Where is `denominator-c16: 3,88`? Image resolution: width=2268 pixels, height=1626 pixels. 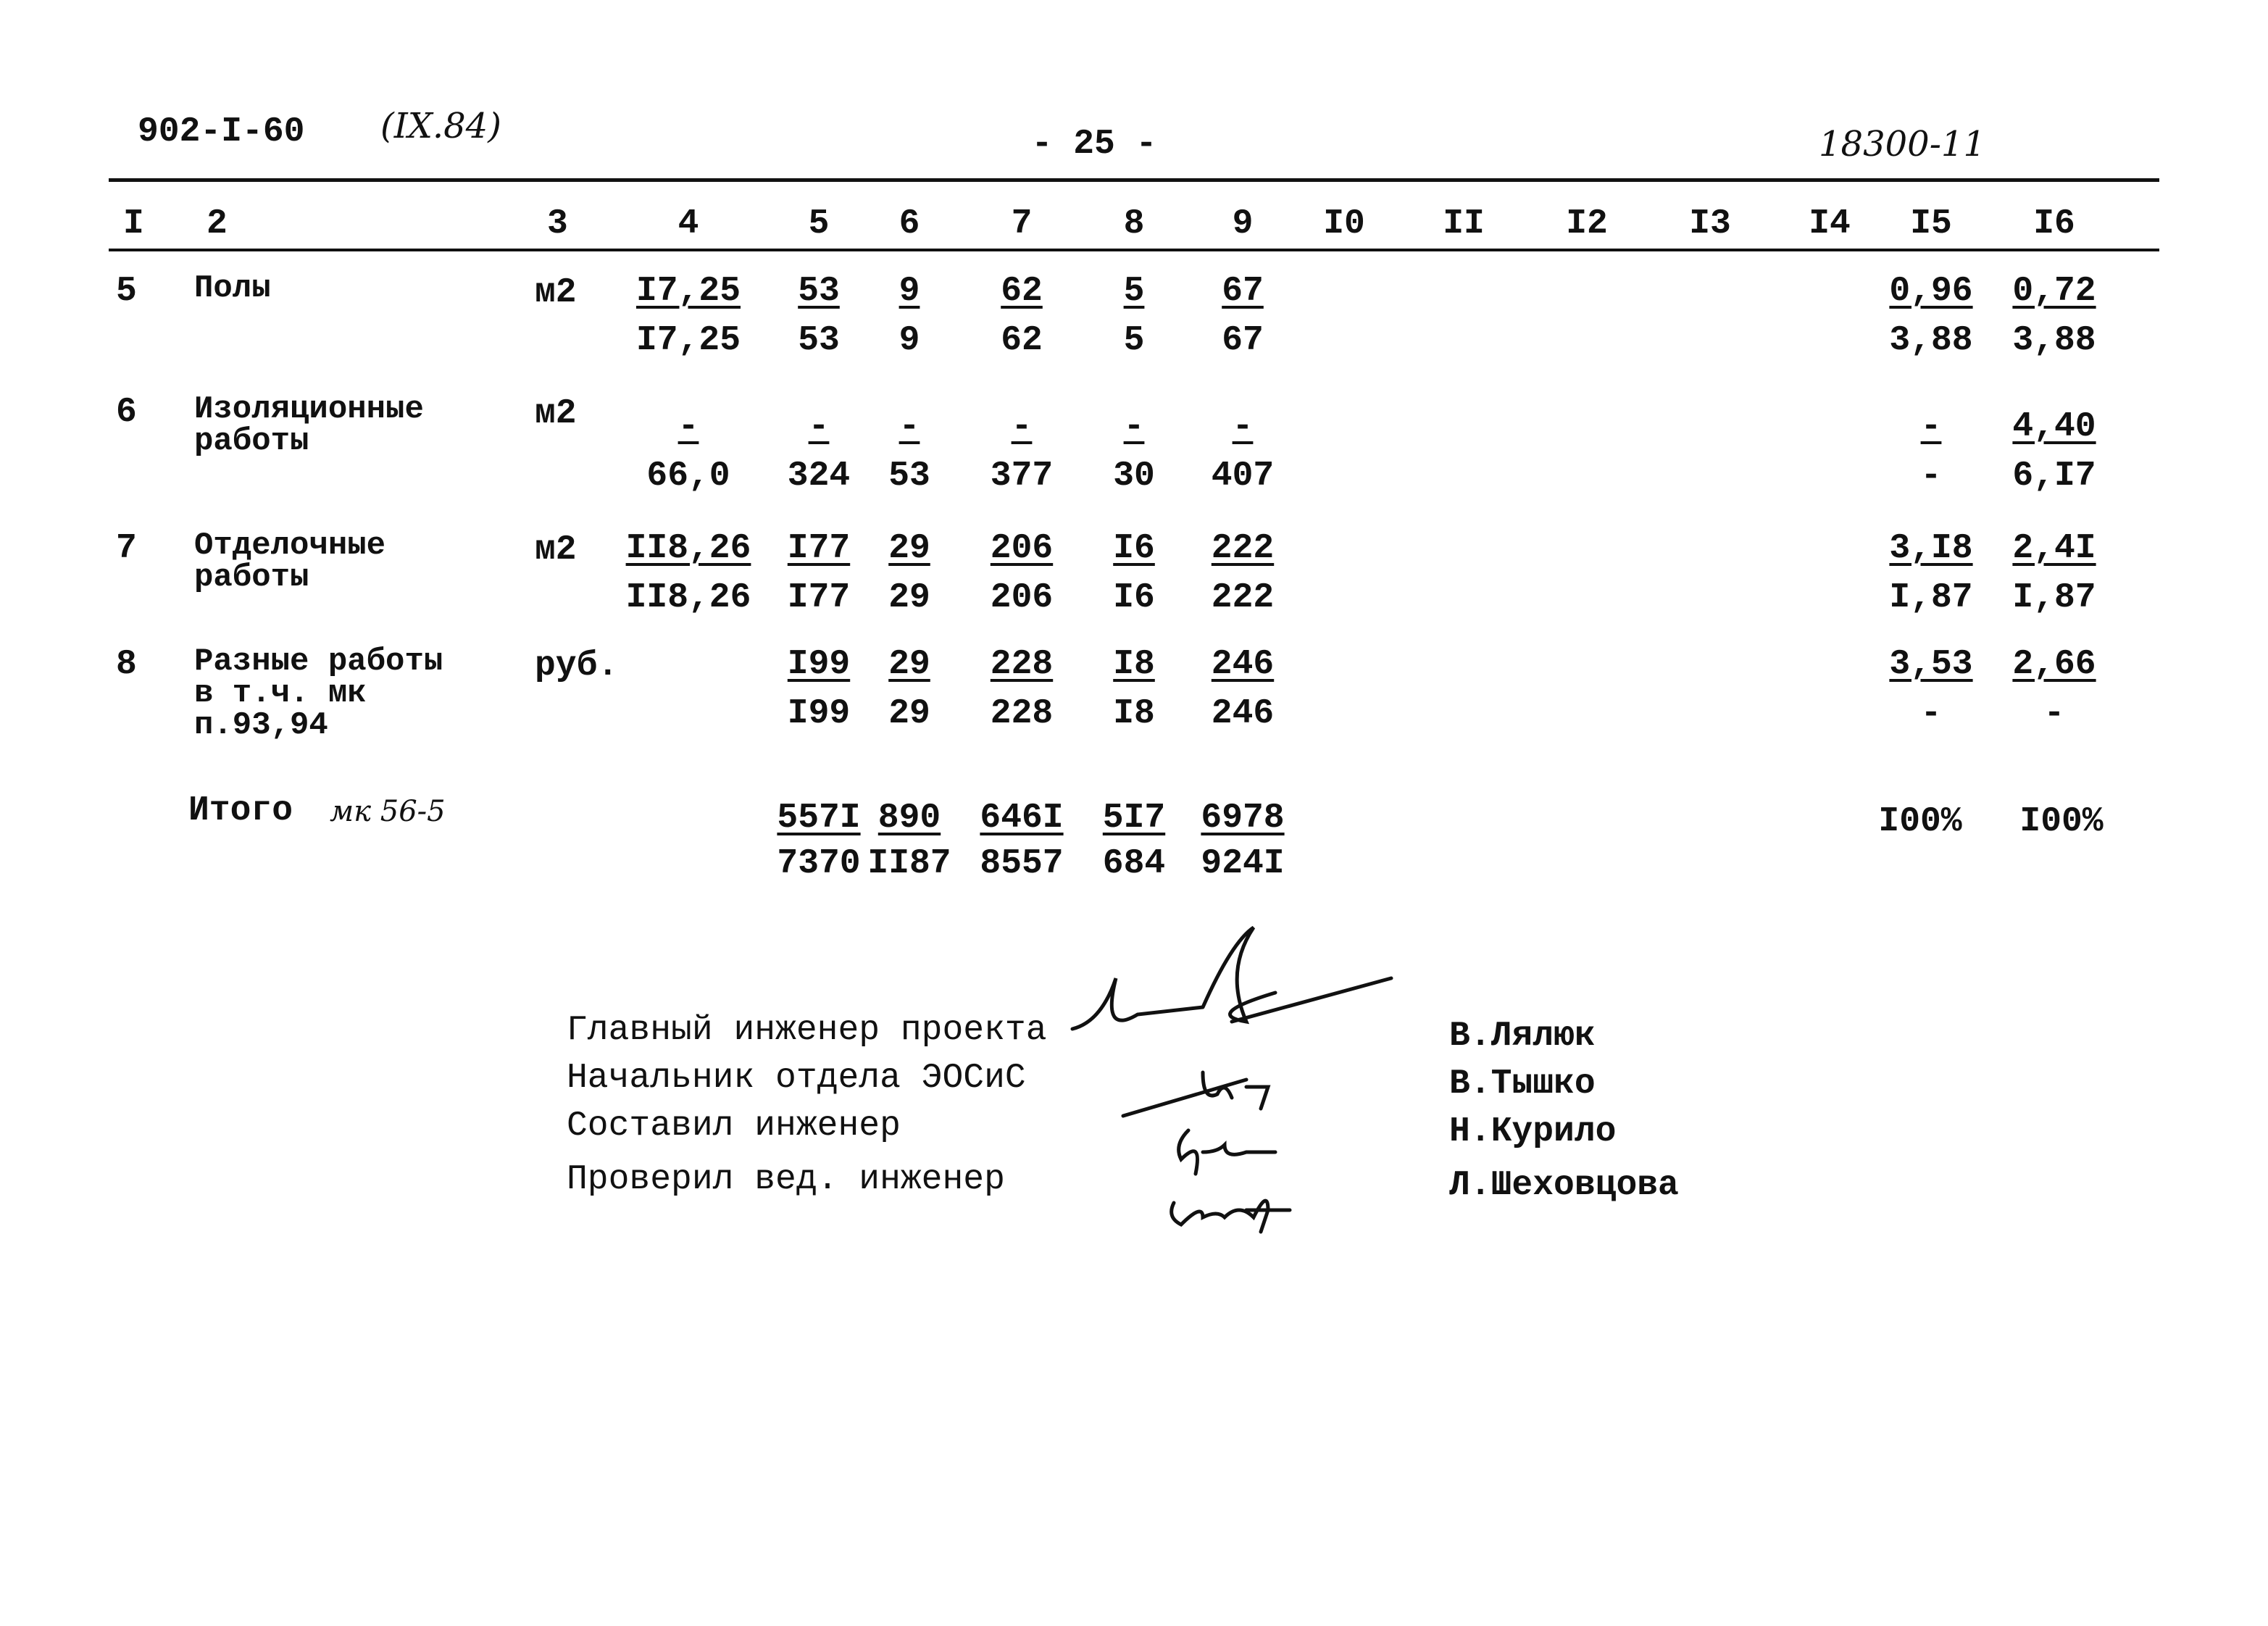
denominator-c16: 3,88 is located at coordinates (2054, 340).